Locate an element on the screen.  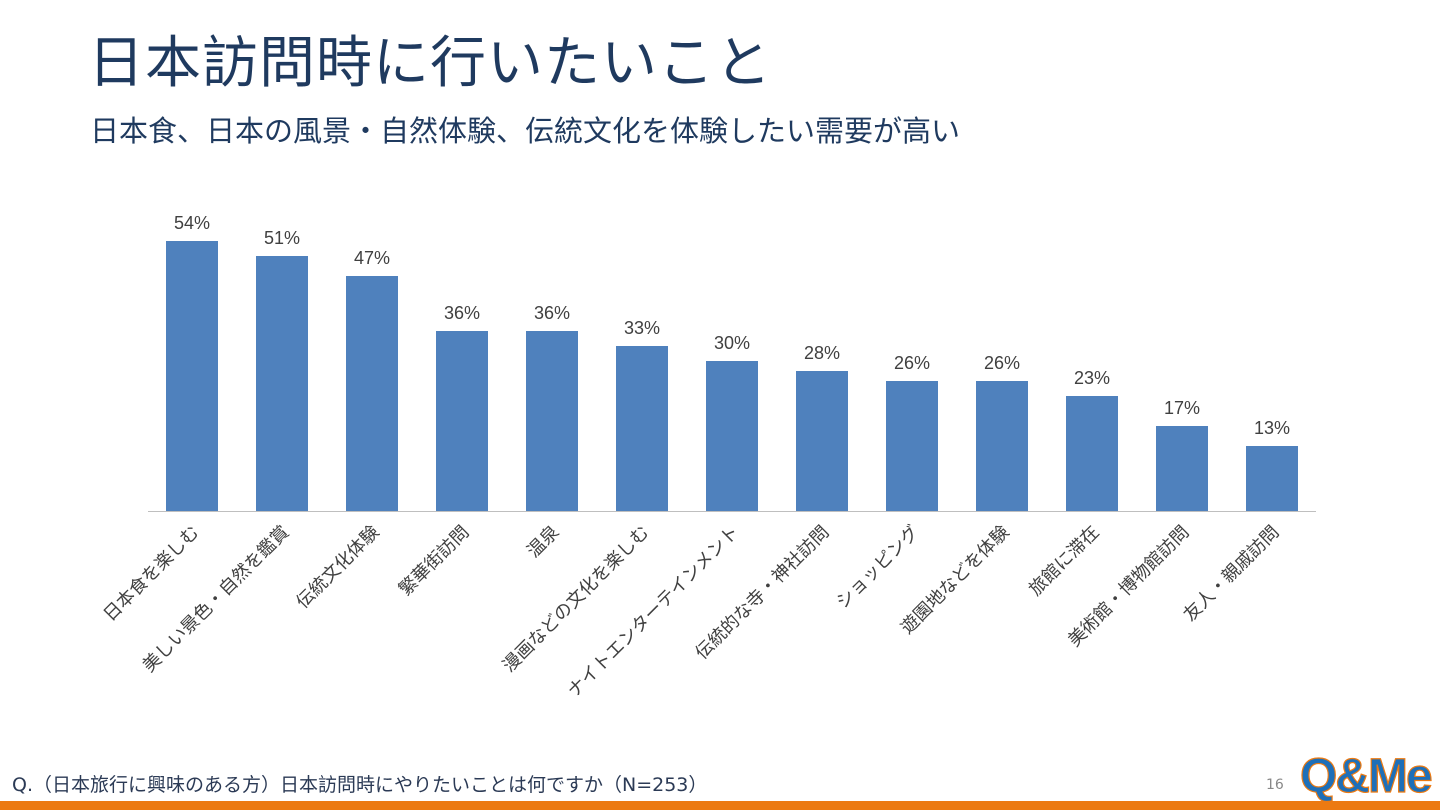
data-label-10: 23% is located at coordinates (1092, 378).